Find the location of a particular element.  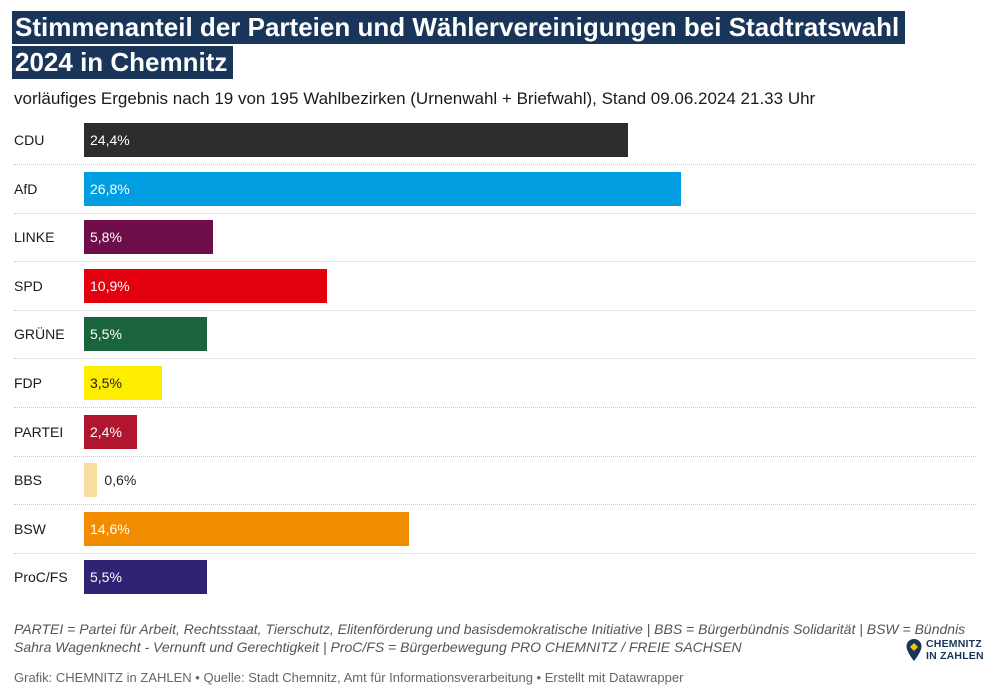

data-label: 3,5% is located at coordinates (106, 383).